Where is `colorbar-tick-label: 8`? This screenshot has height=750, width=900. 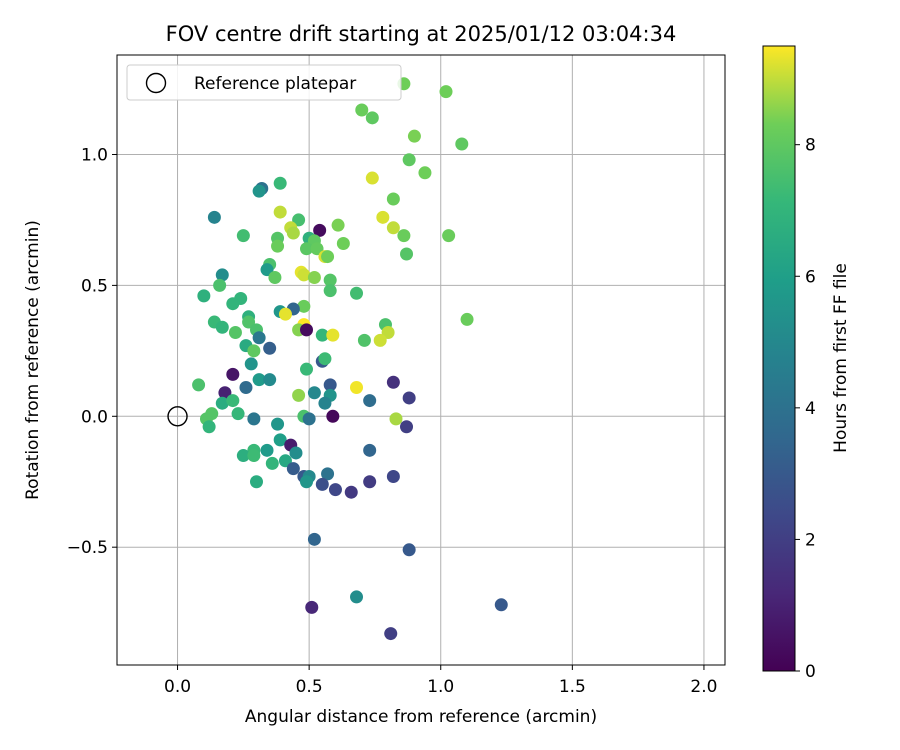 colorbar-tick-label: 8 is located at coordinates (810, 146).